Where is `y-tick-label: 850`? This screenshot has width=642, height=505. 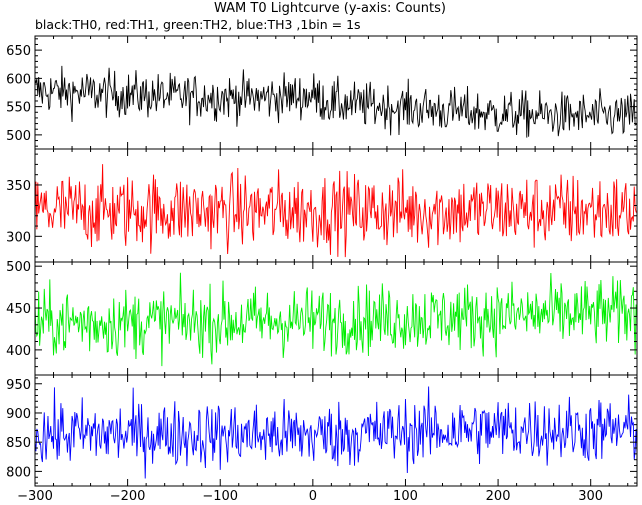 y-tick-label: 850 is located at coordinates (18, 443).